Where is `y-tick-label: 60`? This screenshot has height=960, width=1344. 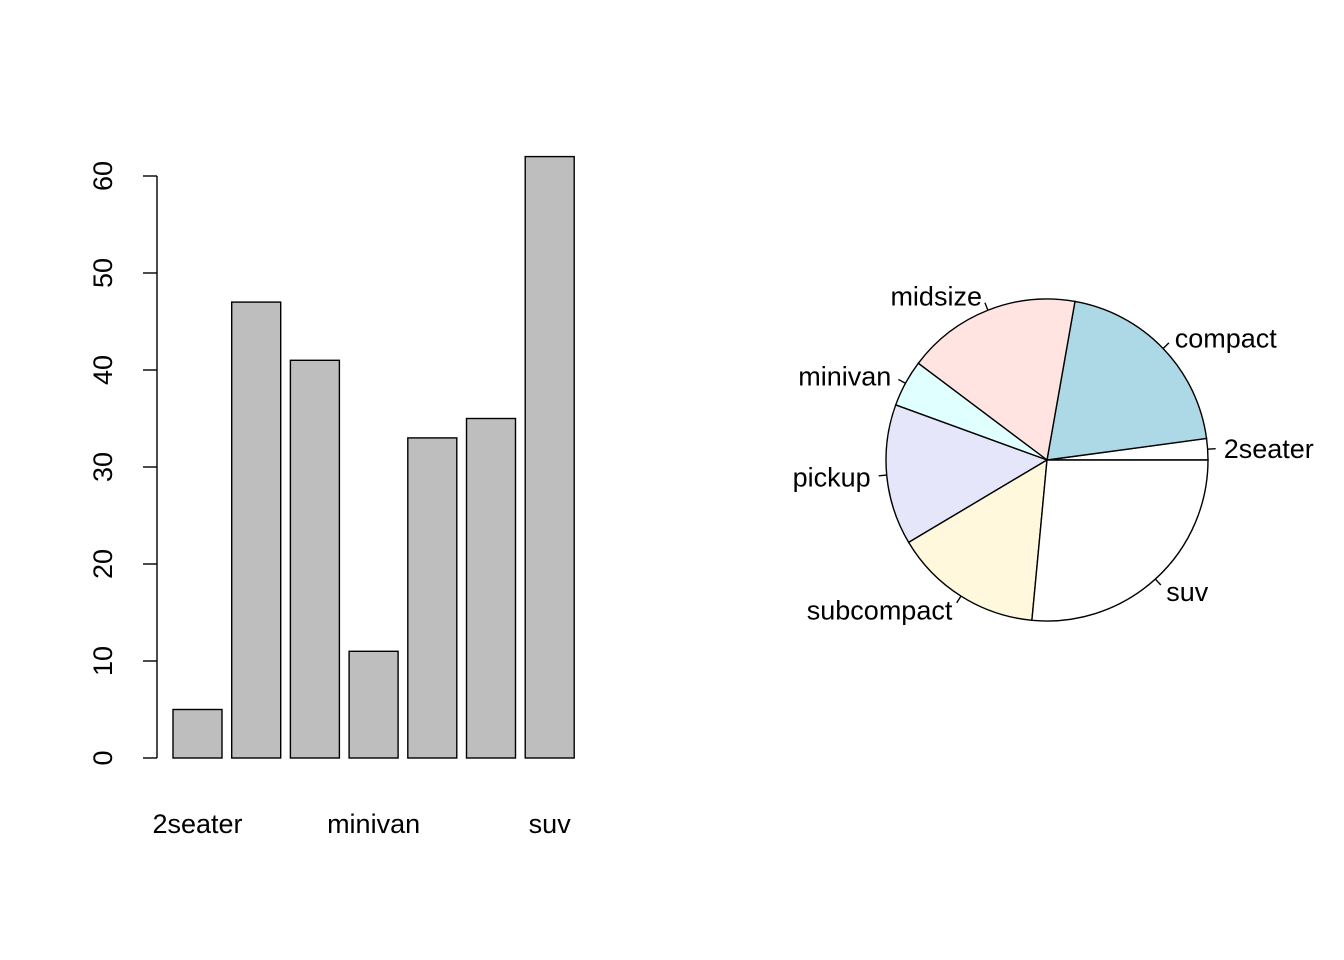 y-tick-label: 60 is located at coordinates (103, 176).